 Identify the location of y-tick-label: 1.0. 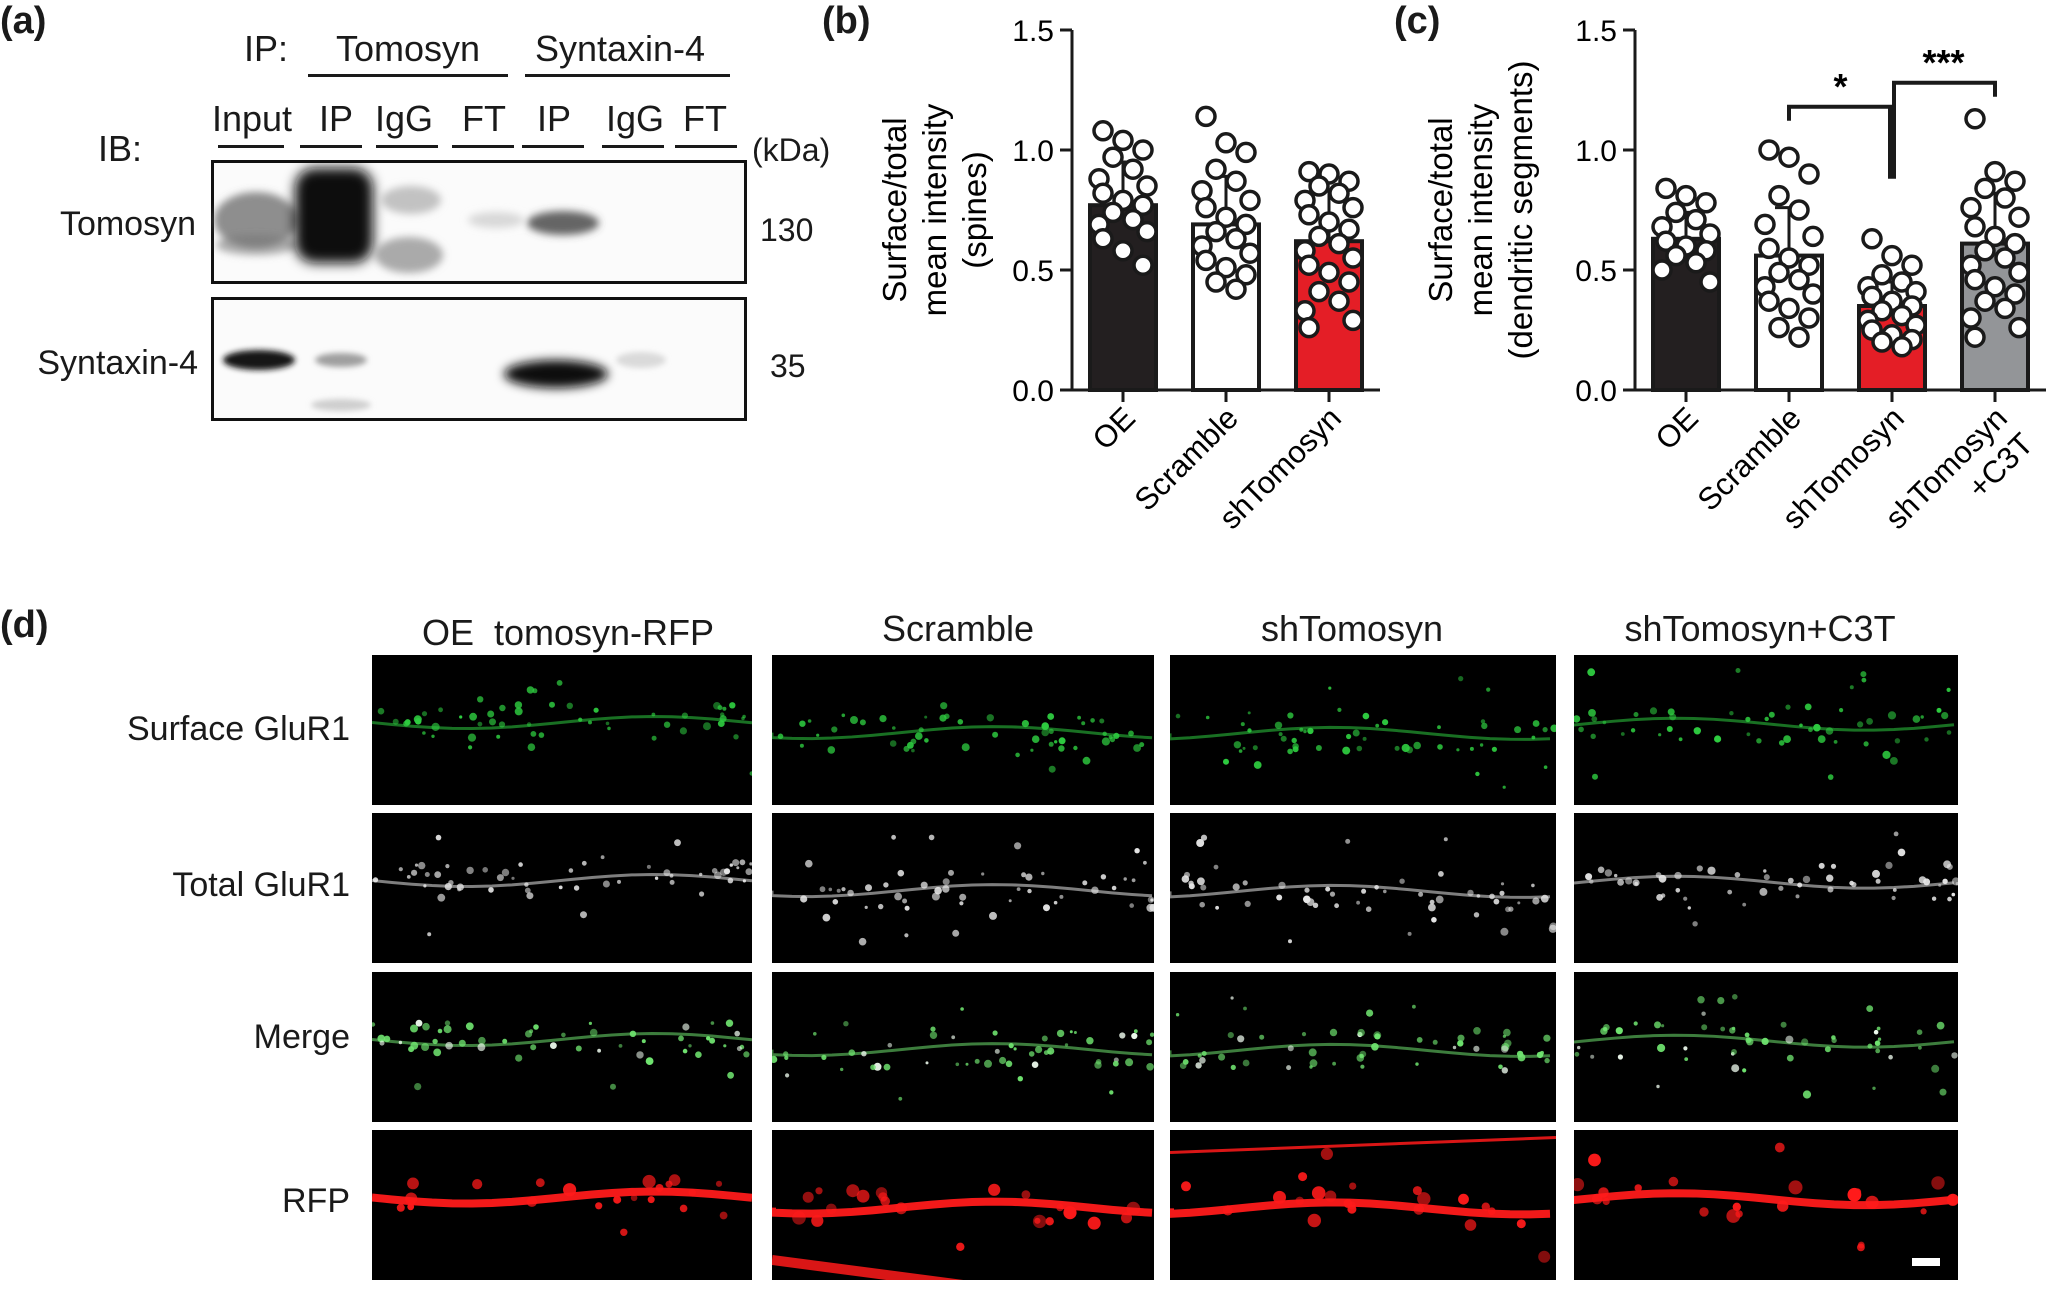
(1596, 151).